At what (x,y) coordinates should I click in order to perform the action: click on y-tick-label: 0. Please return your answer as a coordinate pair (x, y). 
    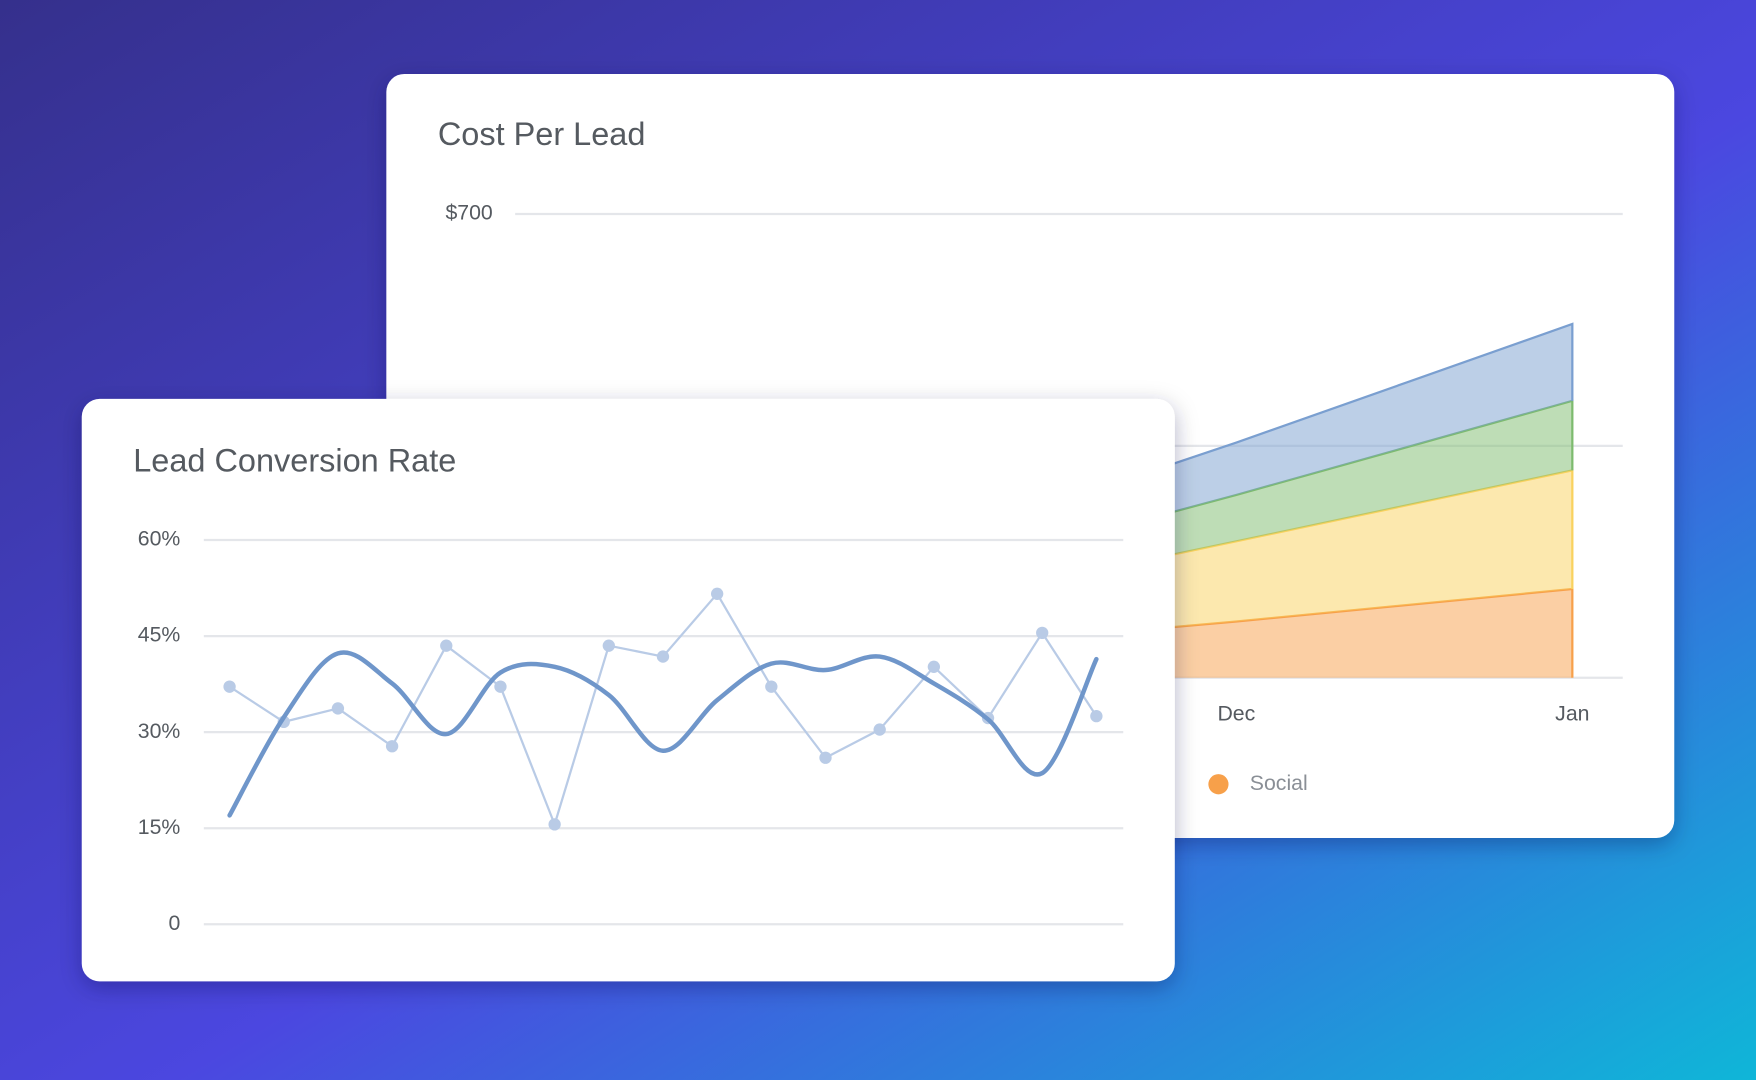
    Looking at the image, I should click on (174, 923).